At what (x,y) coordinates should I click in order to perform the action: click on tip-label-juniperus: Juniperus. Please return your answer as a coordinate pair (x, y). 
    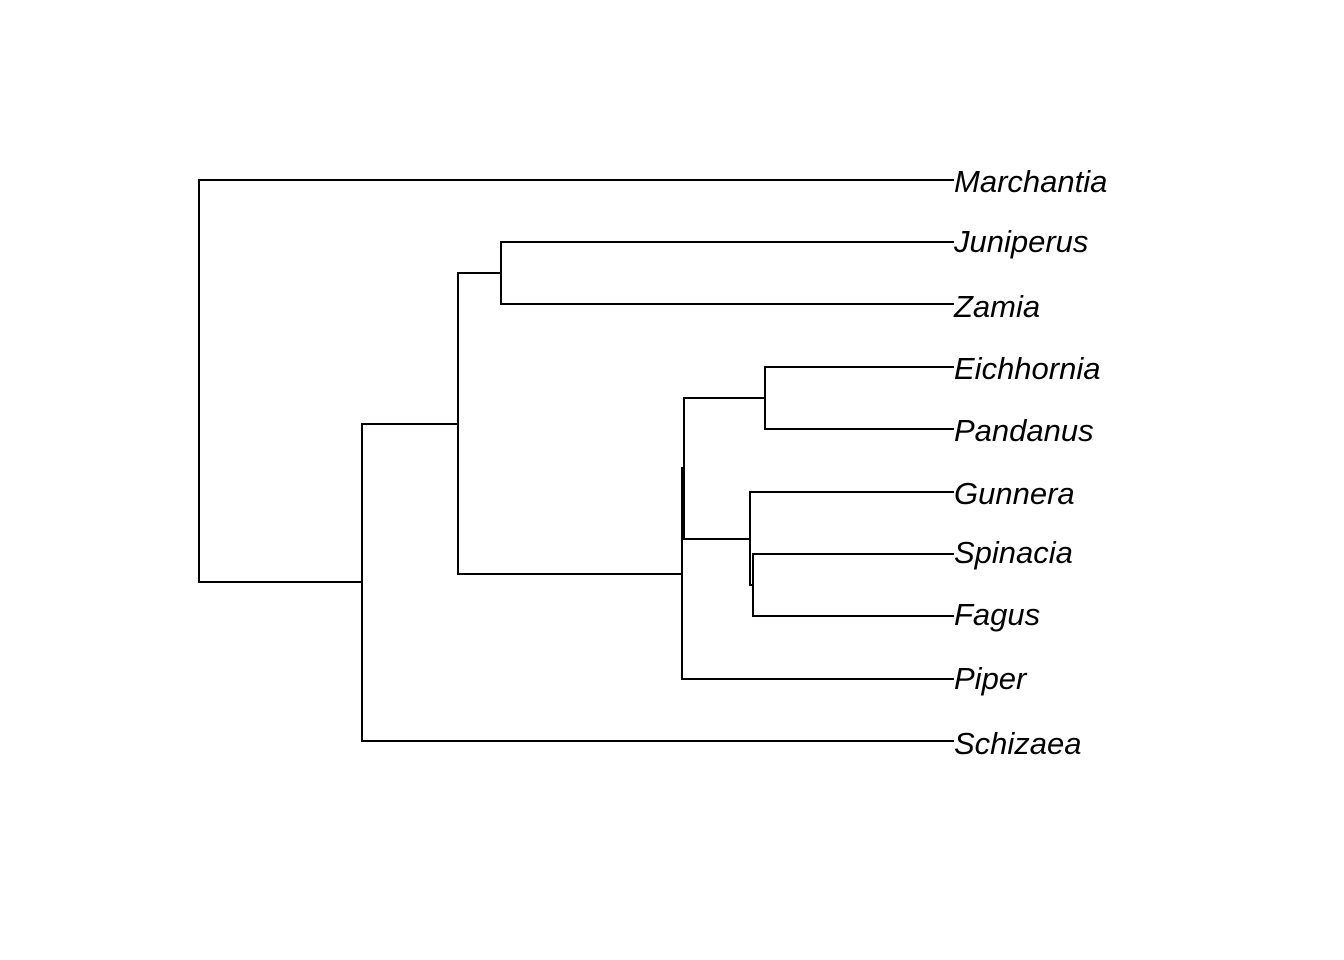
    Looking at the image, I should click on (1020, 241).